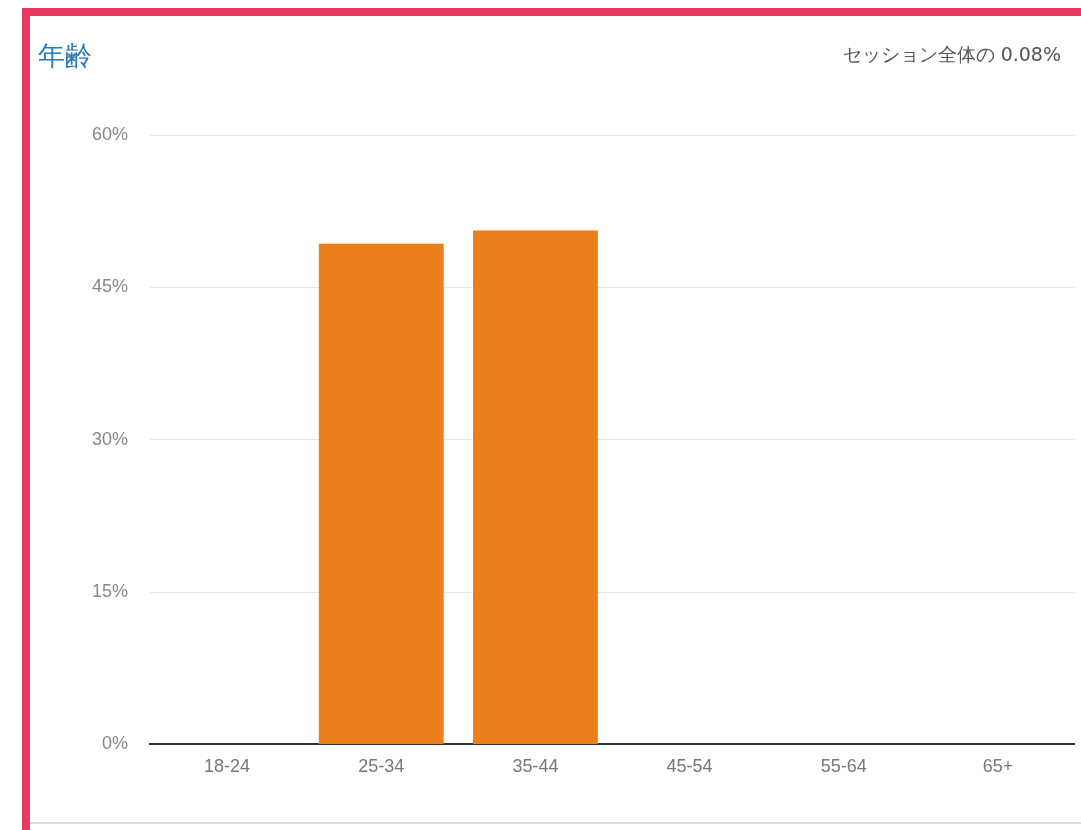 This screenshot has height=830, width=1081. I want to click on x-tick-label: 18-24, so click(227, 766).